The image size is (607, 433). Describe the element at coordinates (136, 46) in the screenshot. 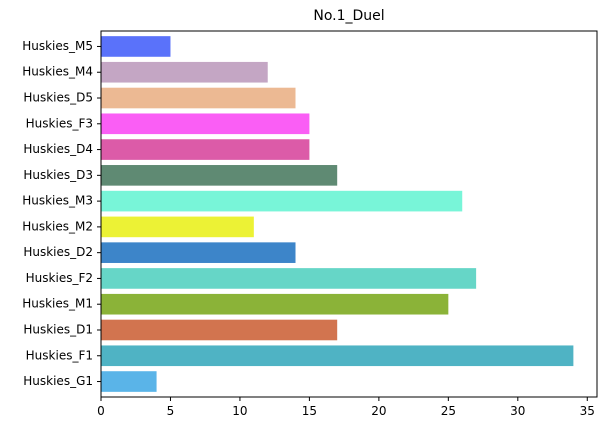

I see `bar-huskies-m5` at that location.